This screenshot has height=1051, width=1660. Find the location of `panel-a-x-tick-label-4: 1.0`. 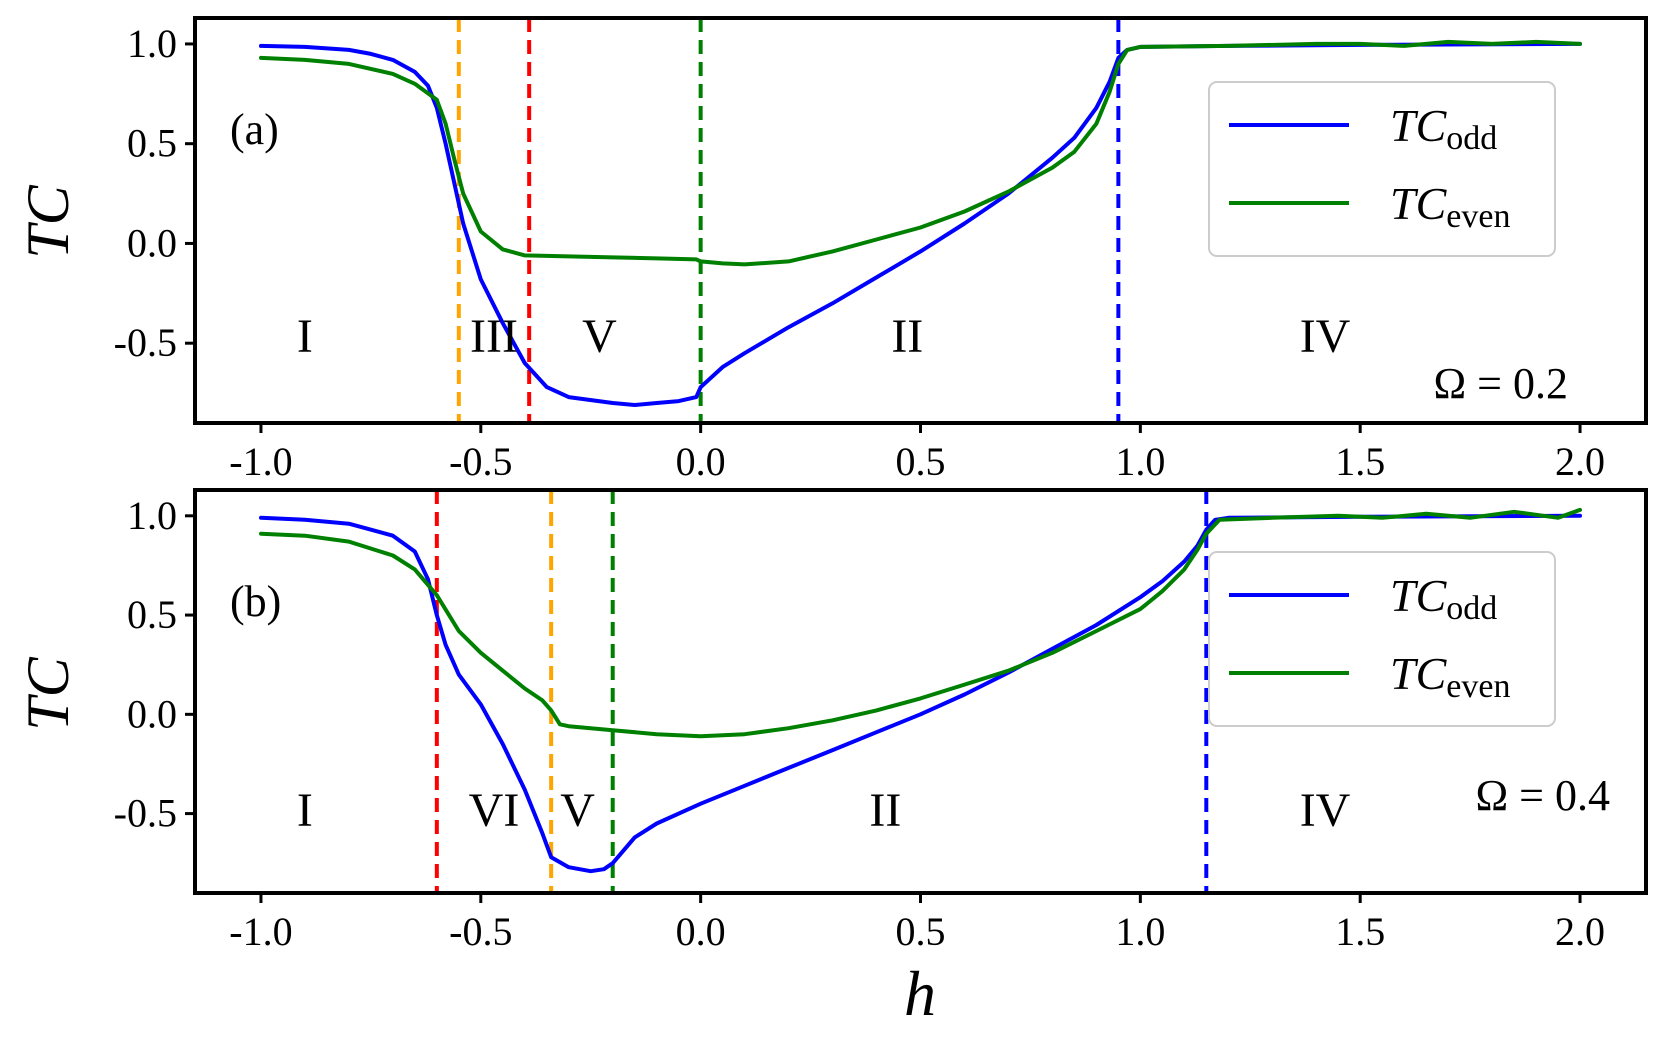

panel-a-x-tick-label-4: 1.0 is located at coordinates (1140, 461).